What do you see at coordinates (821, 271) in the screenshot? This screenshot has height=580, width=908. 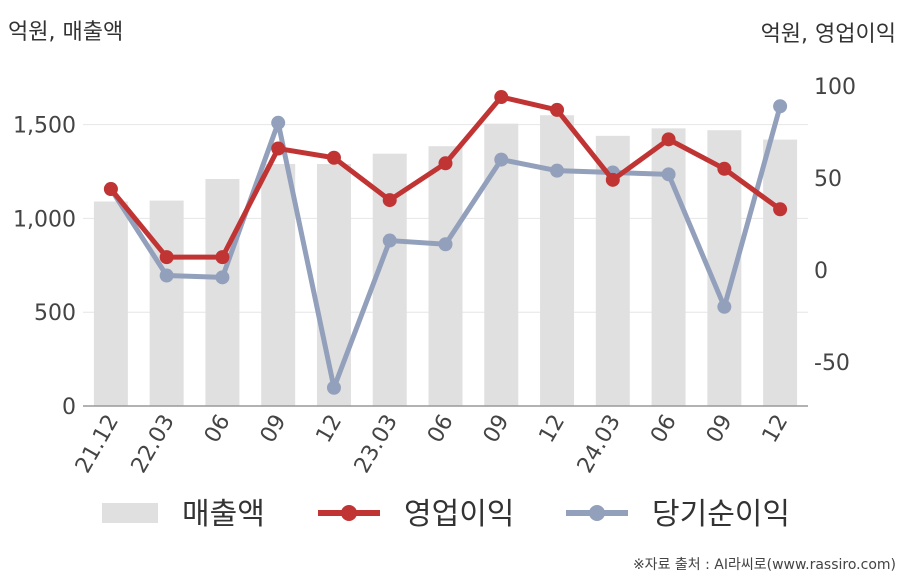 I see `right-tick-label: 0` at bounding box center [821, 271].